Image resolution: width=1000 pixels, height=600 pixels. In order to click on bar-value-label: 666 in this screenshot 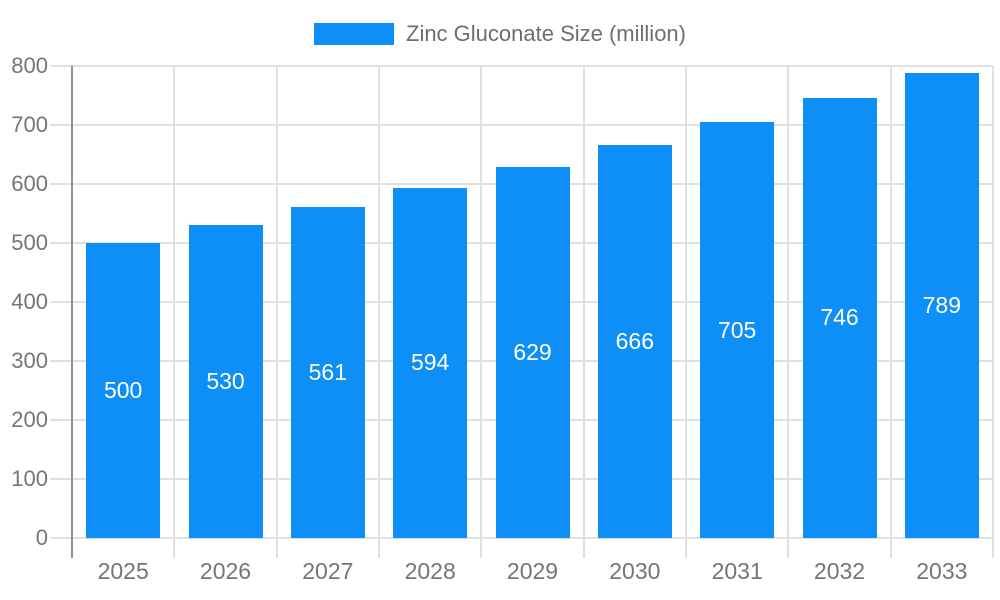, I will do `click(635, 341)`.